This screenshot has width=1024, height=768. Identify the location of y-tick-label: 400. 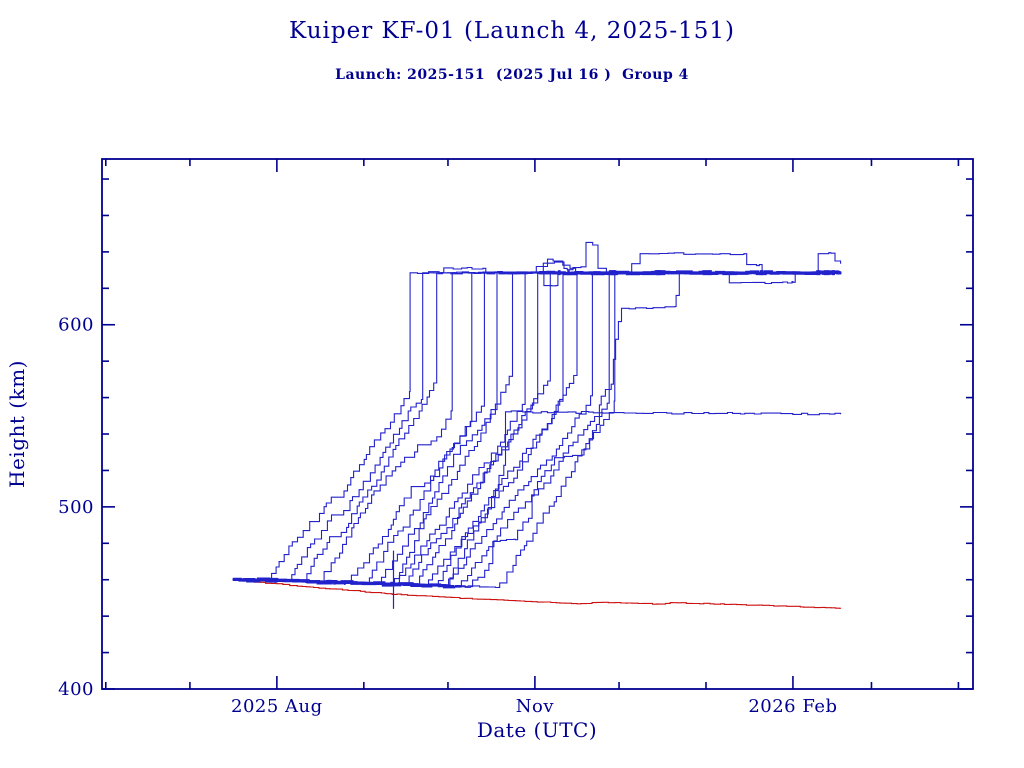
(76, 689).